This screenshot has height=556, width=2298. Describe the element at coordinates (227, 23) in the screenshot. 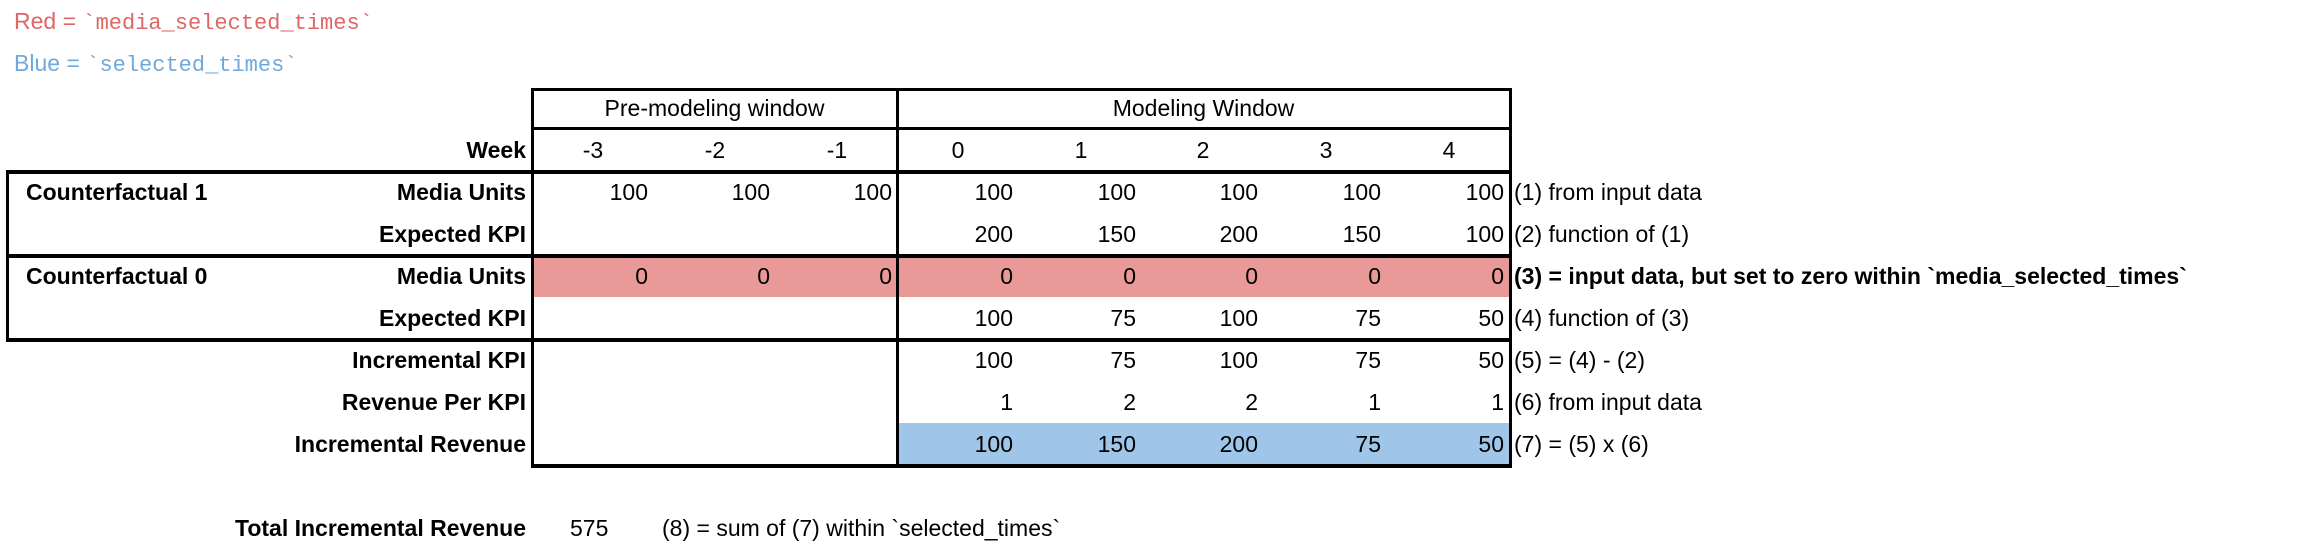

I see `legend-red-code: `media_selected_times`` at that location.